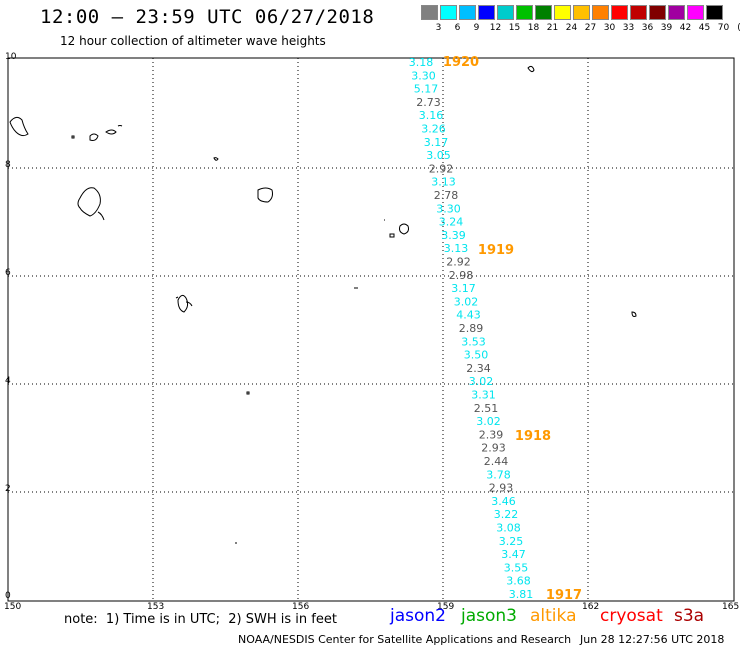 The width and height of the screenshot is (740, 650). I want to click on map-title: 12:00 – 23:59 UTC 06/27/2018, so click(207, 17).